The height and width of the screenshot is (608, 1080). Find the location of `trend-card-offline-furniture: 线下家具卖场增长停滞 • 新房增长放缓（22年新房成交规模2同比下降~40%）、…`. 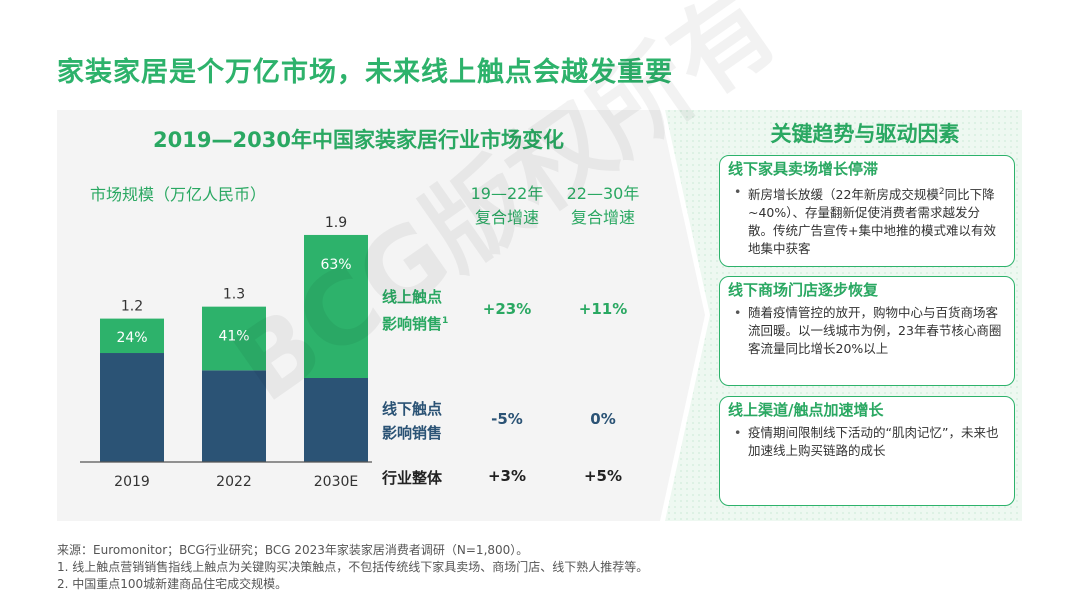

trend-card-offline-furniture: 线下家具卖场增长停滞 • 新房增长放缓（22年新房成交规模2同比下降~40%）、… is located at coordinates (867, 211).